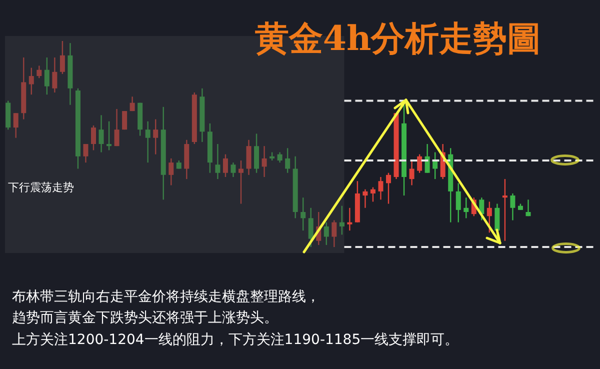 This screenshot has height=369, width=600. What do you see at coordinates (145, 318) in the screenshot?
I see `text: 趋势而言黄金下跌势头还将强于上涨势头。` at bounding box center [145, 318].